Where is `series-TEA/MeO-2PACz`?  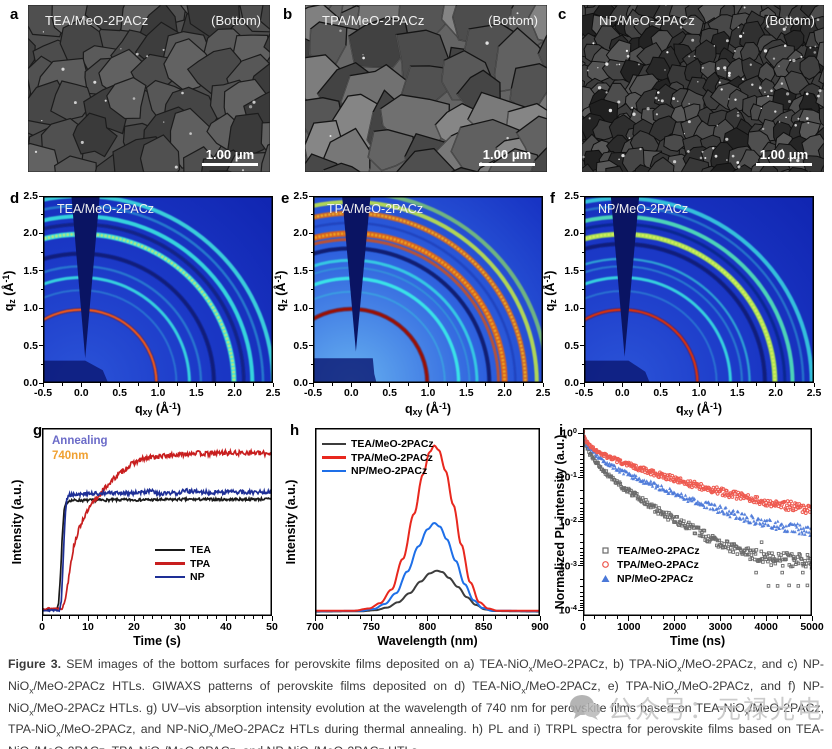 series-TEA/MeO-2PACz is located at coordinates (427, 591).